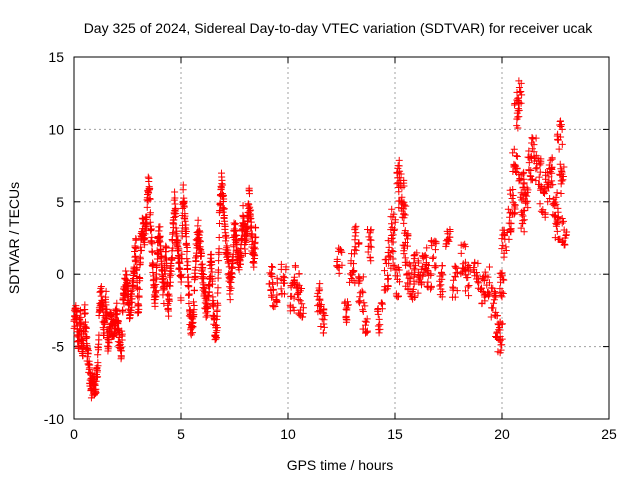 This screenshot has height=480, width=640. I want to click on x-tick-label: 20, so click(502, 434).